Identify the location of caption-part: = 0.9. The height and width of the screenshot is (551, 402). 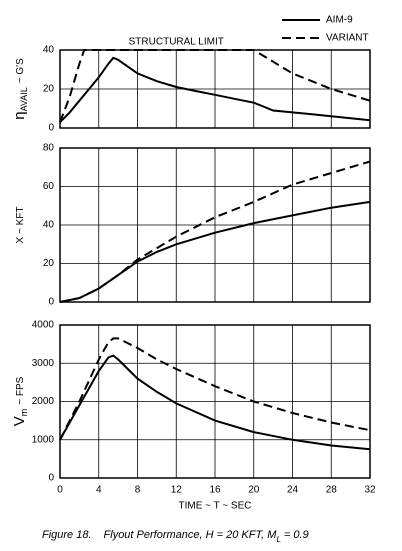
(296, 535).